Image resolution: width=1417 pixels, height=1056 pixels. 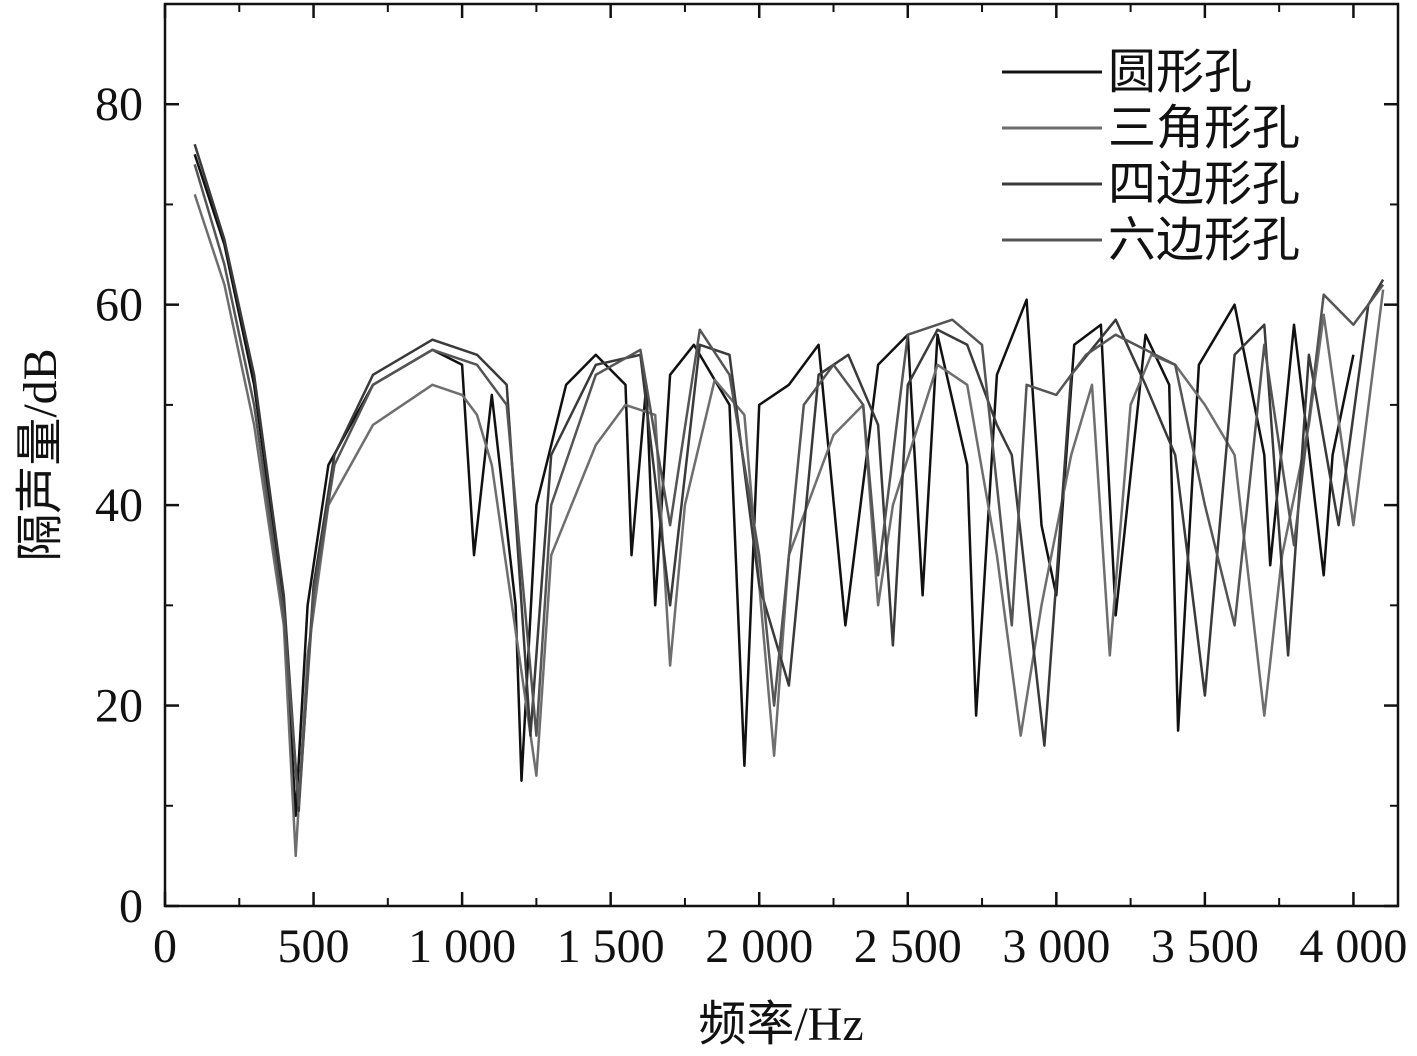 I want to click on x-tick-label: 2 500, so click(x=908, y=946).